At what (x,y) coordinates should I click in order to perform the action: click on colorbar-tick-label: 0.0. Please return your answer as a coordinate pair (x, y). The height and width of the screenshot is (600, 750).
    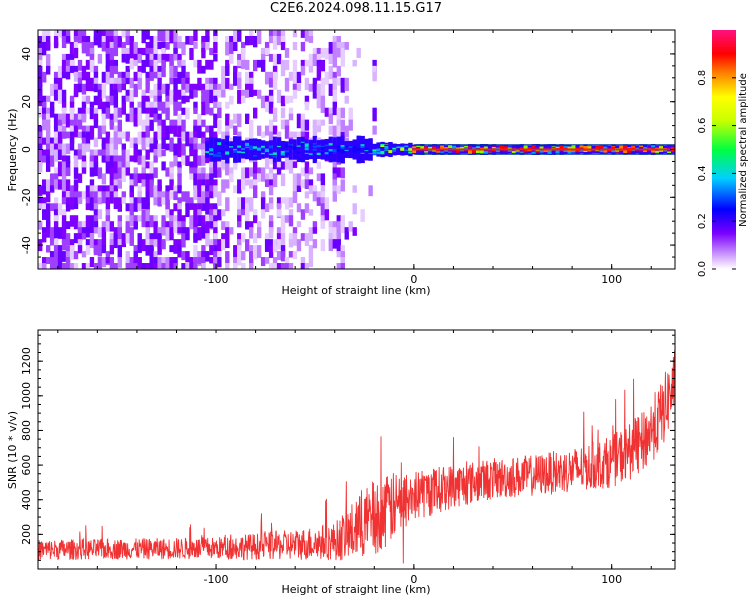
    Looking at the image, I should click on (702, 269).